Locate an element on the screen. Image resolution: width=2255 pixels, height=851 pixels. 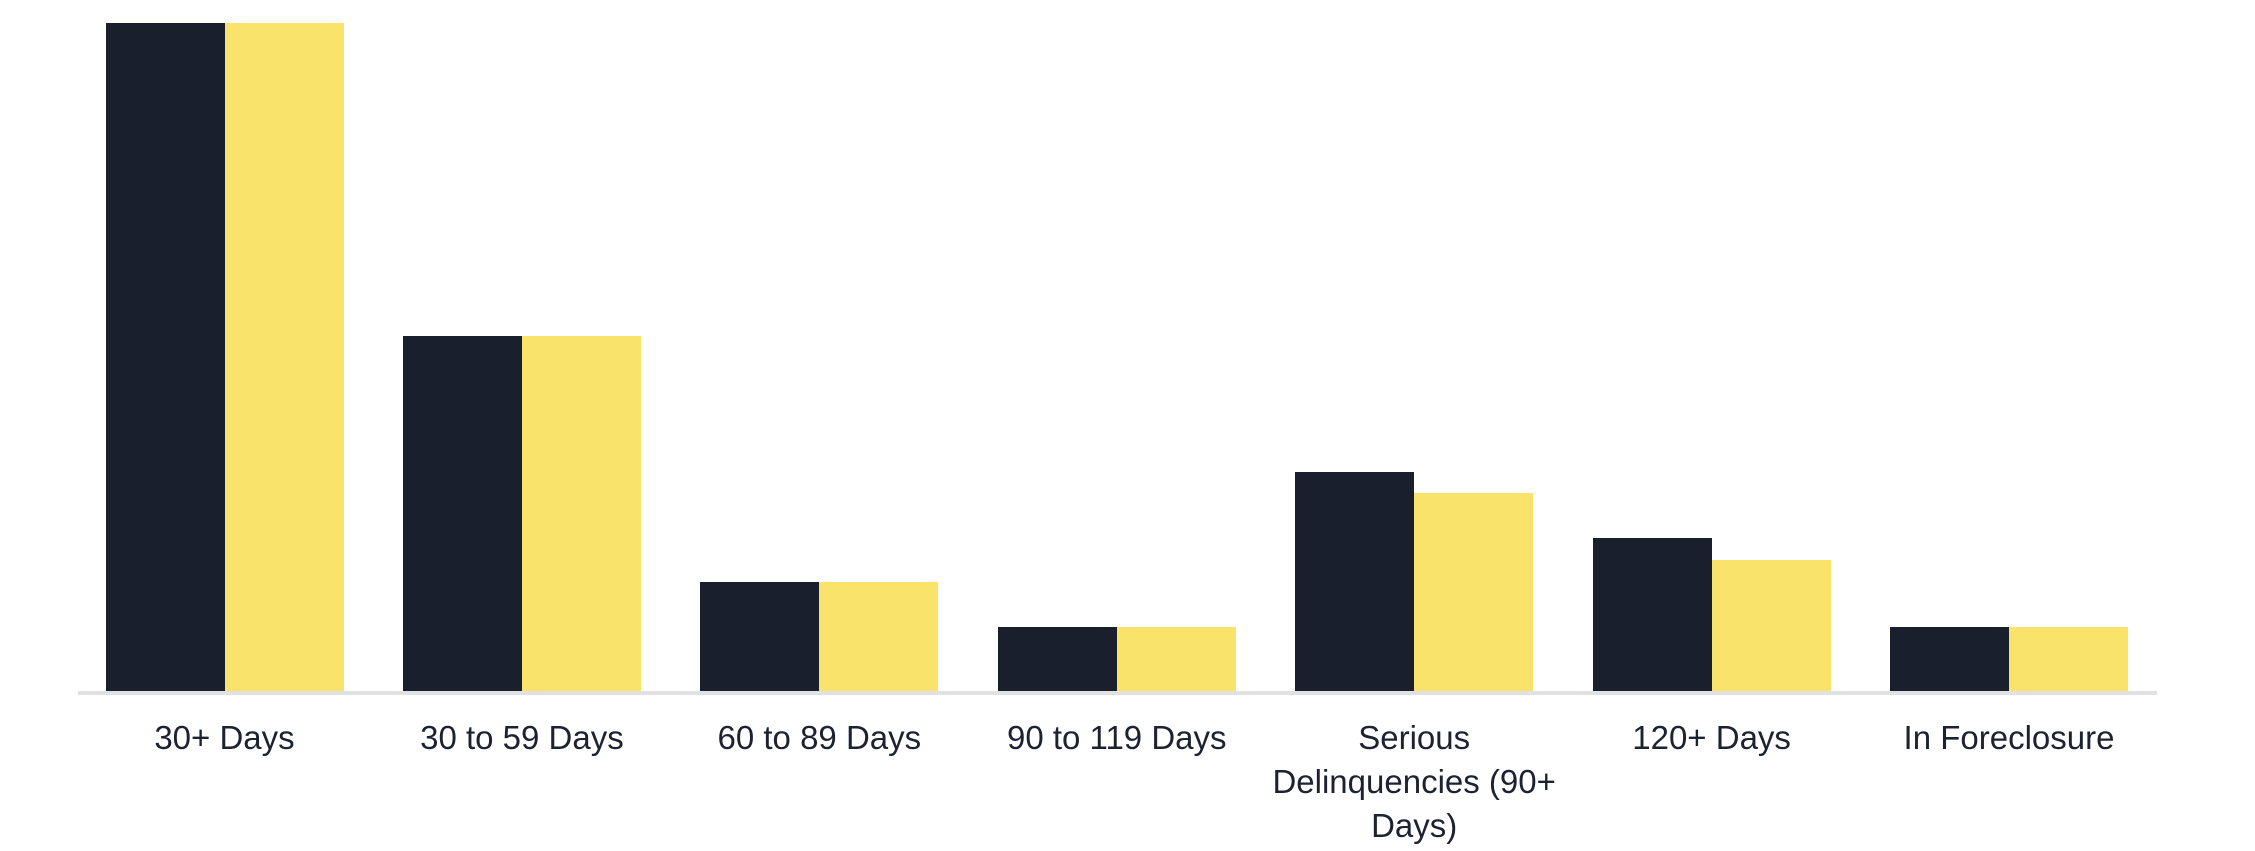
x-axis-label-2: 60 to 89 Days is located at coordinates (819, 737).